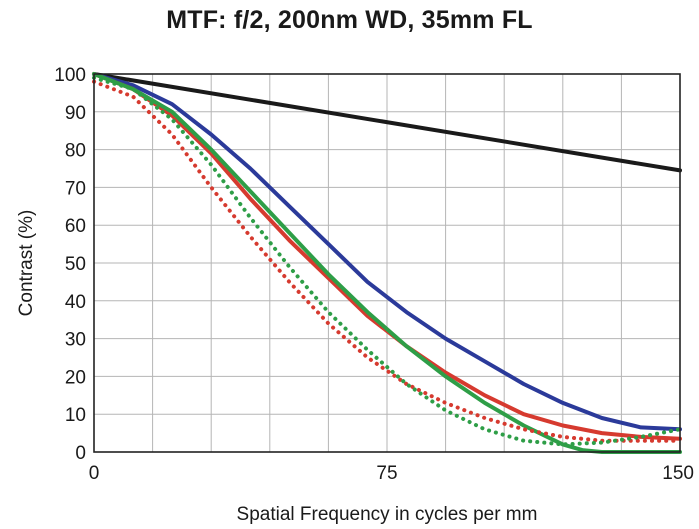 This screenshot has width=699, height=529. I want to click on y-tick-label-5: 50, so click(75, 264).